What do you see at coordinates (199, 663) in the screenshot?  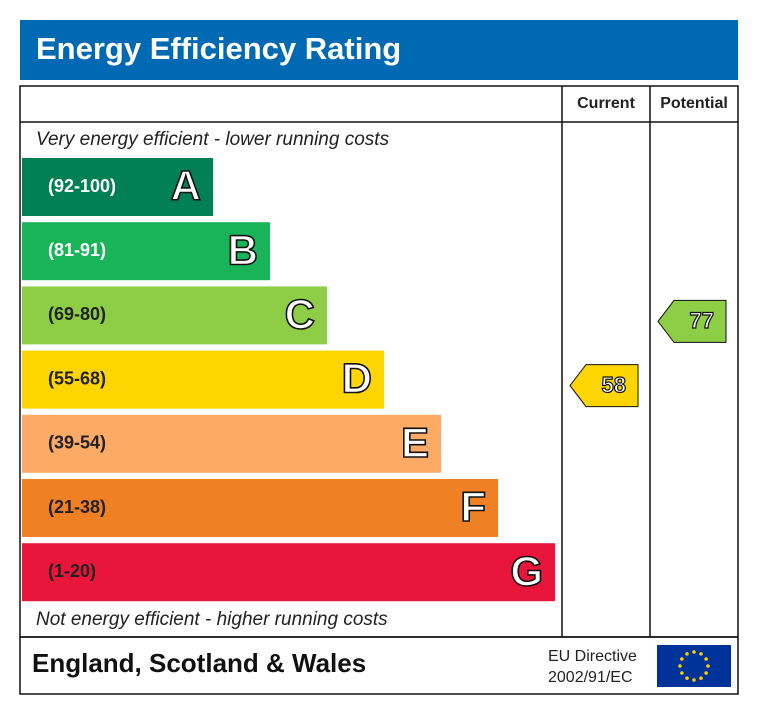 I see `region: England, Scotland & Wales` at bounding box center [199, 663].